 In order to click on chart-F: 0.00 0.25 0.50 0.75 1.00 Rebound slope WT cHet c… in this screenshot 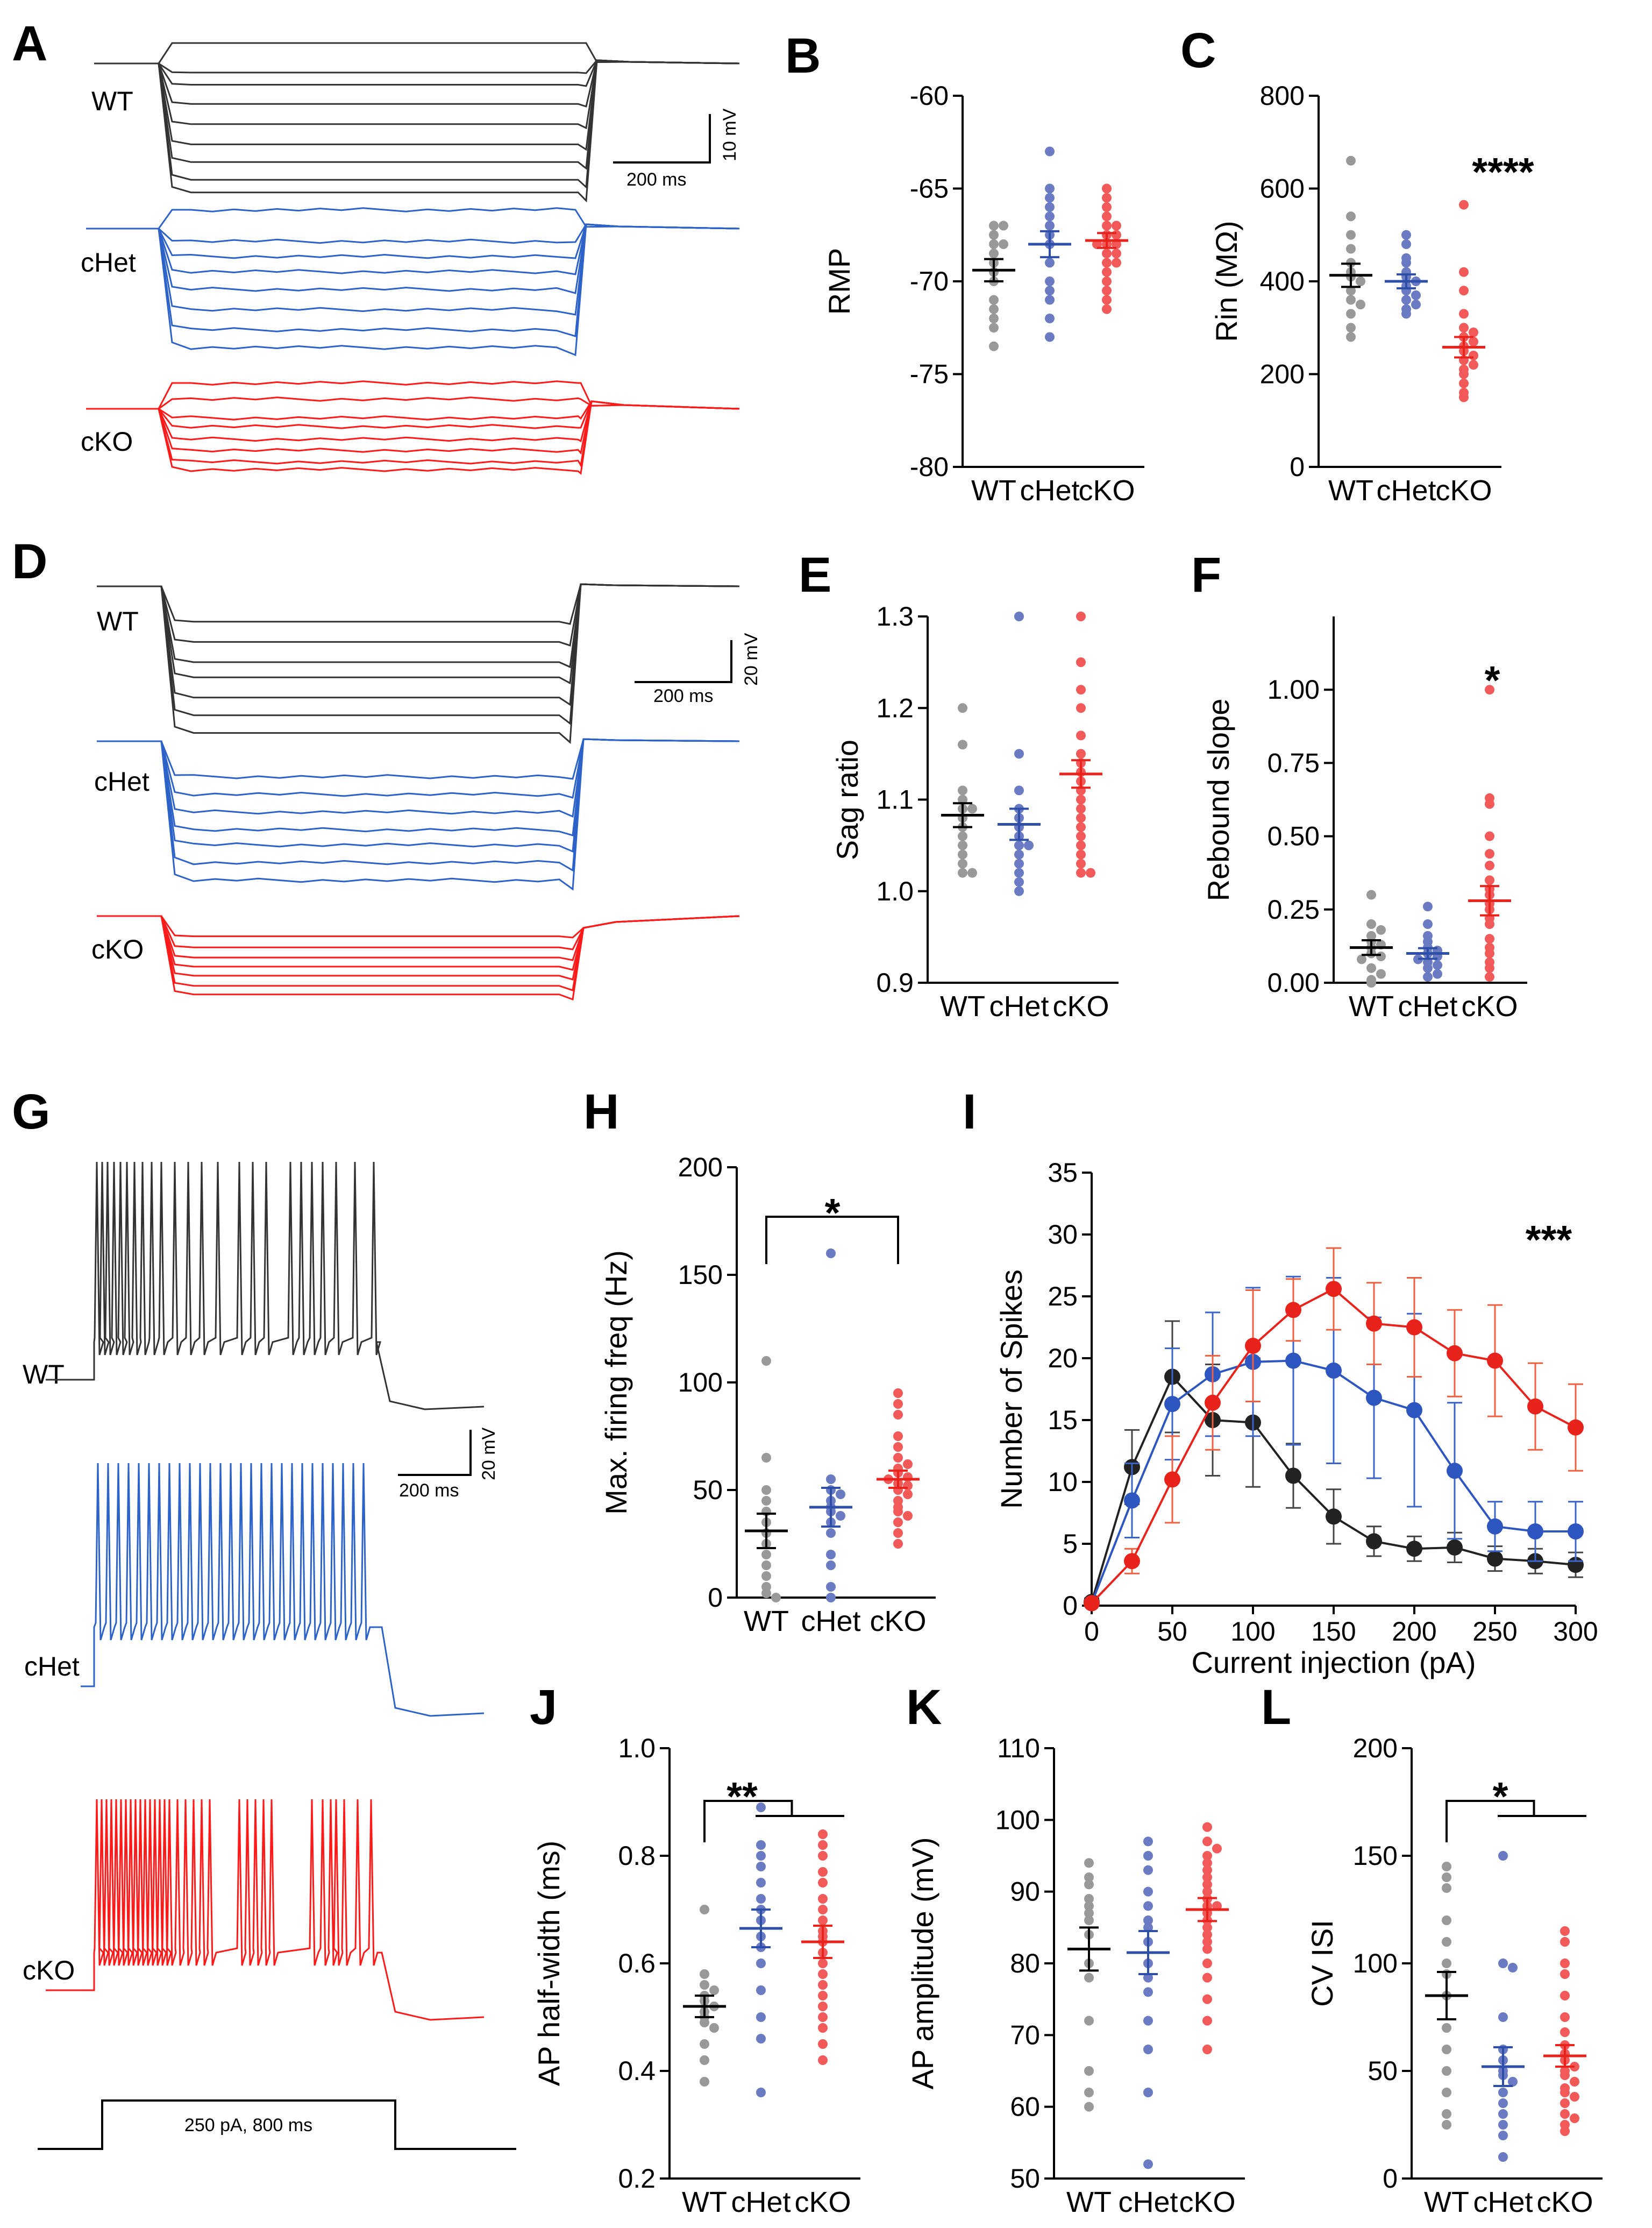, I will do `click(1364, 819)`.